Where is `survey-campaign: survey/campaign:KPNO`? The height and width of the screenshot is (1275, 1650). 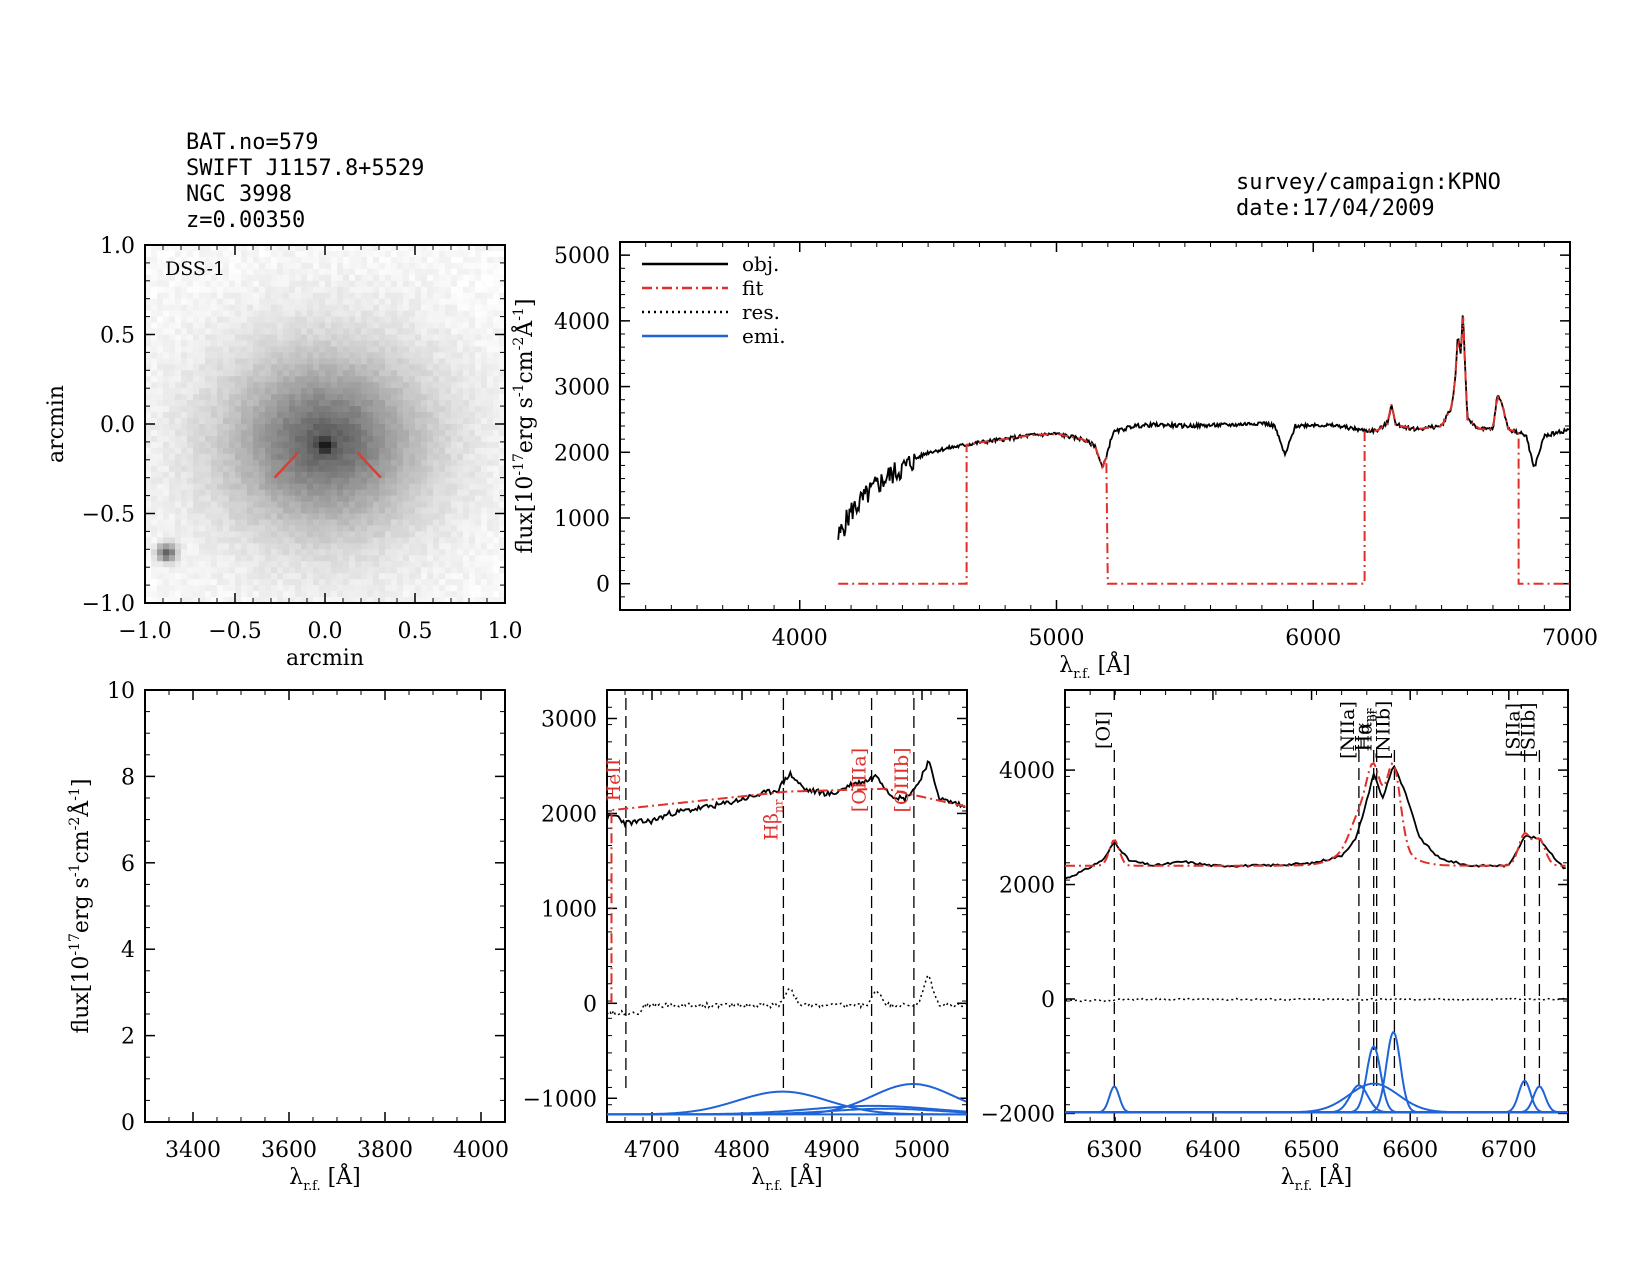
survey-campaign: survey/campaign:KPNO is located at coordinates (1368, 182).